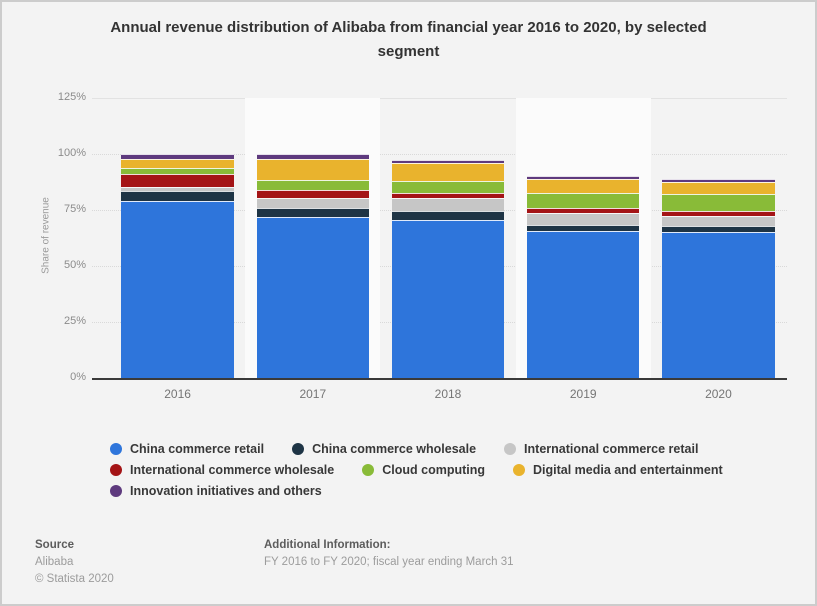 The height and width of the screenshot is (606, 817). What do you see at coordinates (394, 449) in the screenshot?
I see `legend-label: China commerce wholesale` at bounding box center [394, 449].